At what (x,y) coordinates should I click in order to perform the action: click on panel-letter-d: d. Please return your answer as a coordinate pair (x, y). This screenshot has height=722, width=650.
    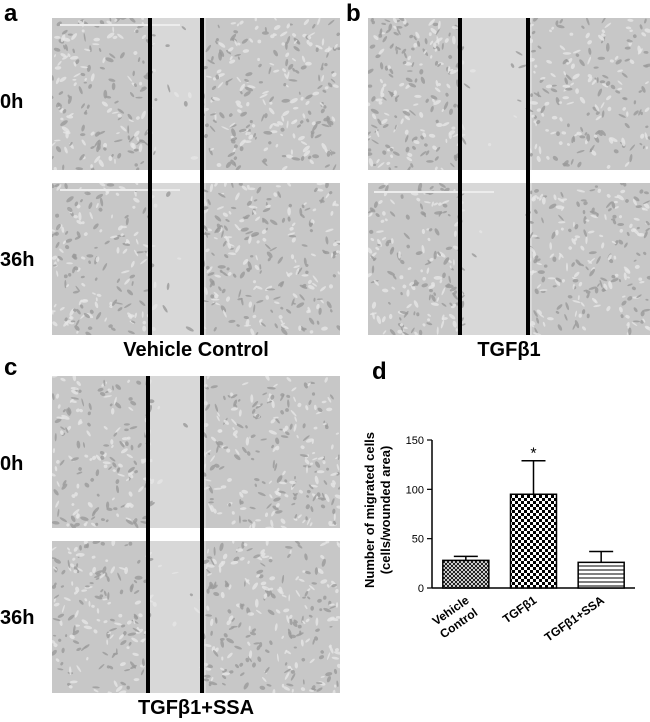
    Looking at the image, I should click on (379, 371).